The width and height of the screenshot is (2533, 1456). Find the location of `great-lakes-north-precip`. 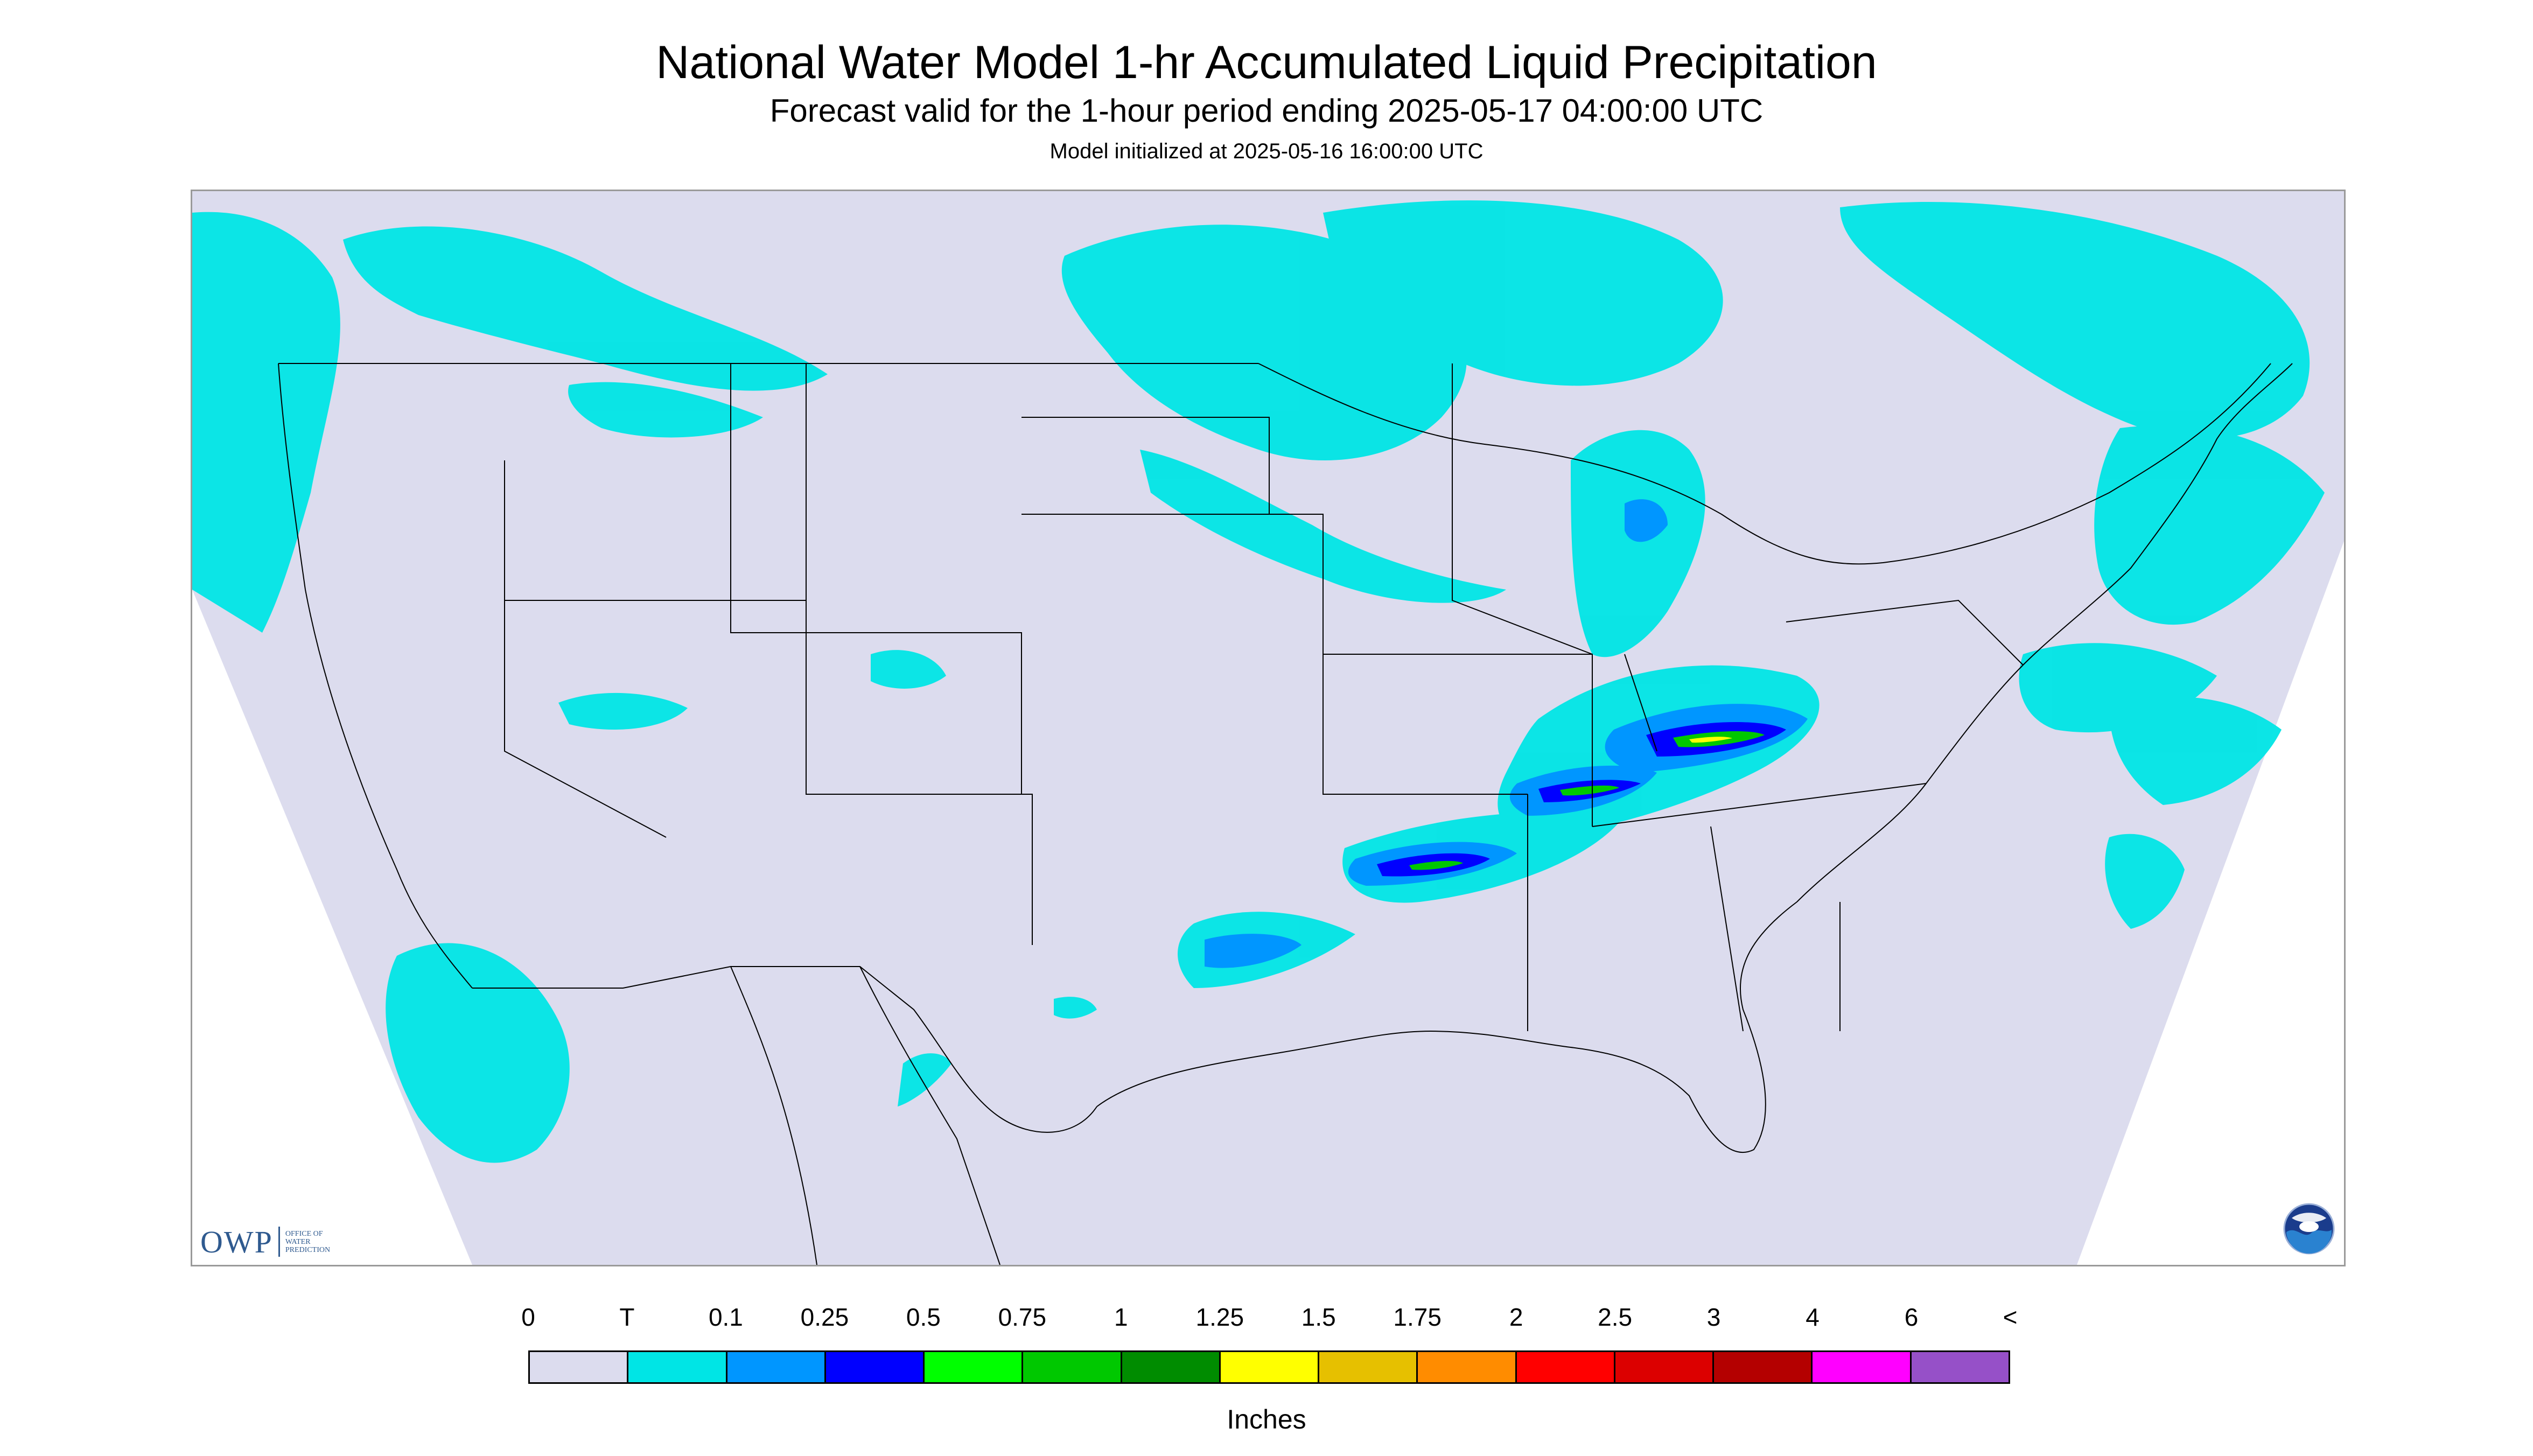

great-lakes-north-precip is located at coordinates (1523, 293).